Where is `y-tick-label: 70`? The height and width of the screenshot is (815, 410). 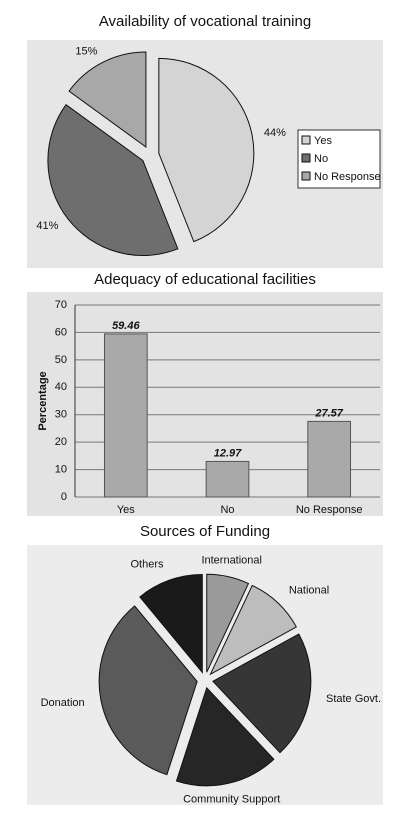
y-tick-label: 70 is located at coordinates (61, 305).